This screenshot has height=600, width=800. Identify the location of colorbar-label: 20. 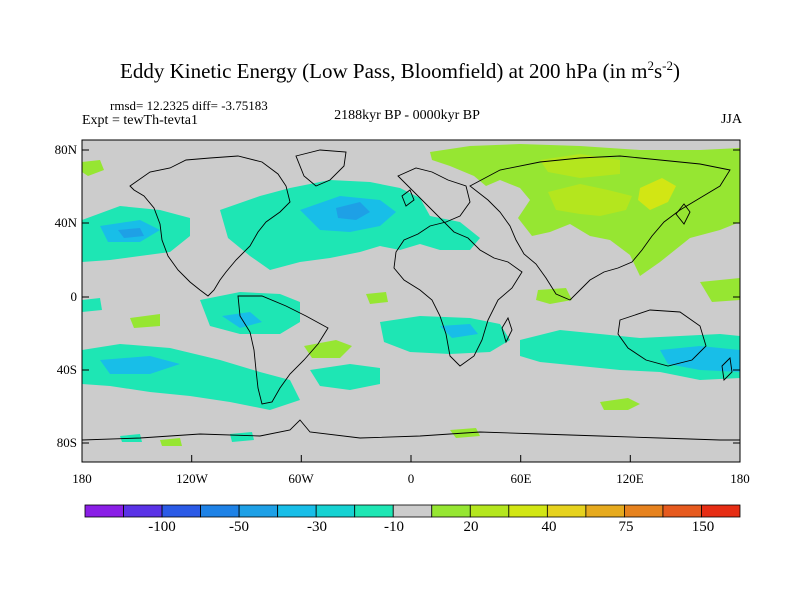
(471, 527).